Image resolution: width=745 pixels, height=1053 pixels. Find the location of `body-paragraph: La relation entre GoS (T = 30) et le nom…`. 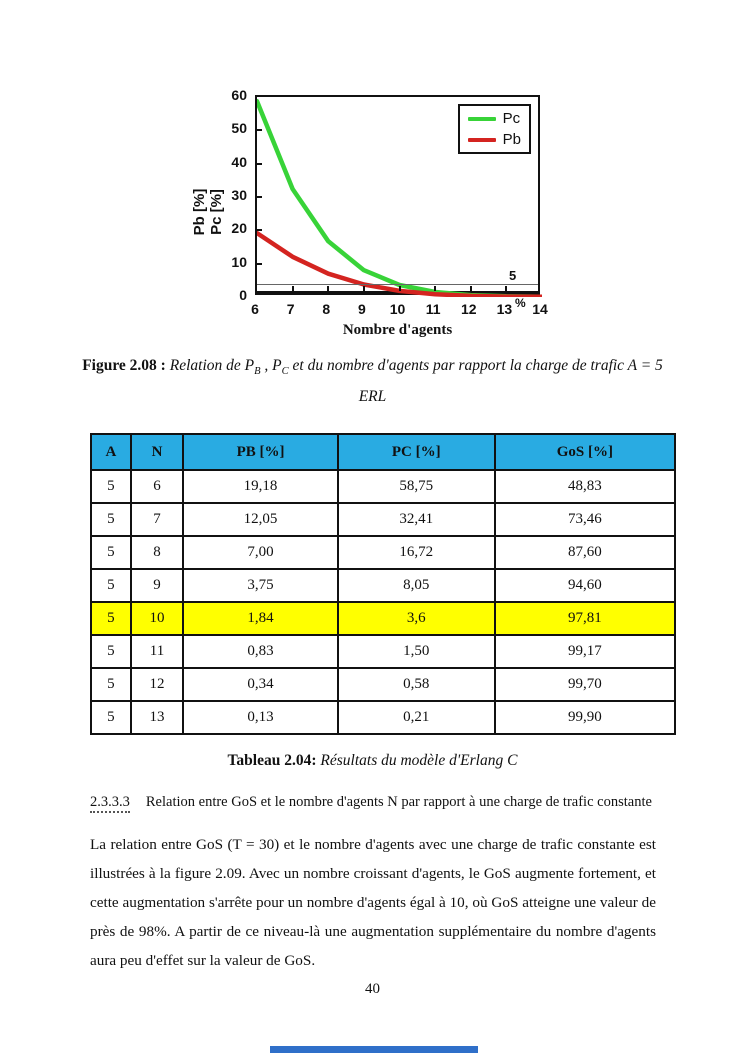

body-paragraph: La relation entre GoS (T = 30) et le nom… is located at coordinates (373, 902).